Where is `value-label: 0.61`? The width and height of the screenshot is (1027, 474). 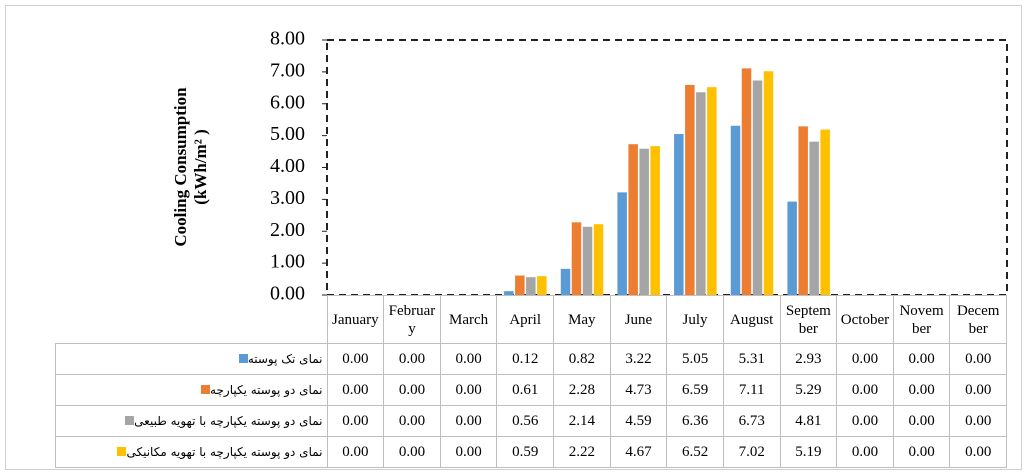 value-label: 0.61 is located at coordinates (525, 390).